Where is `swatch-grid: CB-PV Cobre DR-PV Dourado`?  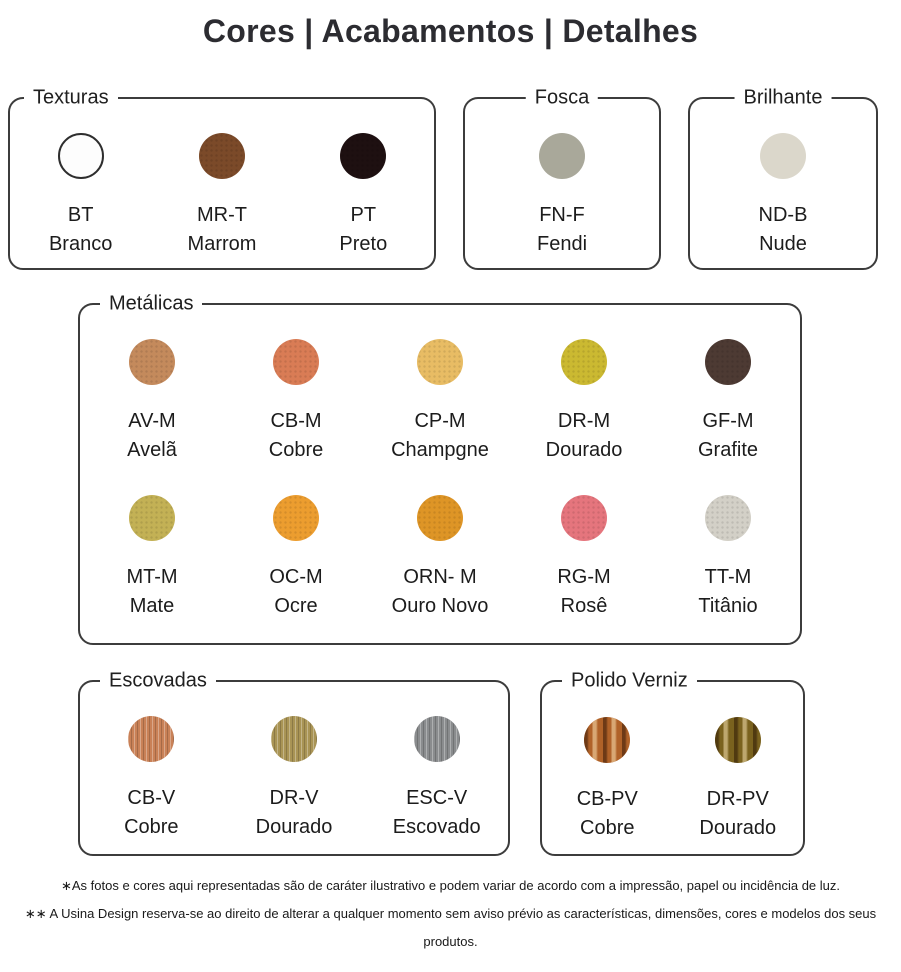
swatch-grid: CB-PV Cobre DR-PV Dourado is located at coordinates (672, 768).